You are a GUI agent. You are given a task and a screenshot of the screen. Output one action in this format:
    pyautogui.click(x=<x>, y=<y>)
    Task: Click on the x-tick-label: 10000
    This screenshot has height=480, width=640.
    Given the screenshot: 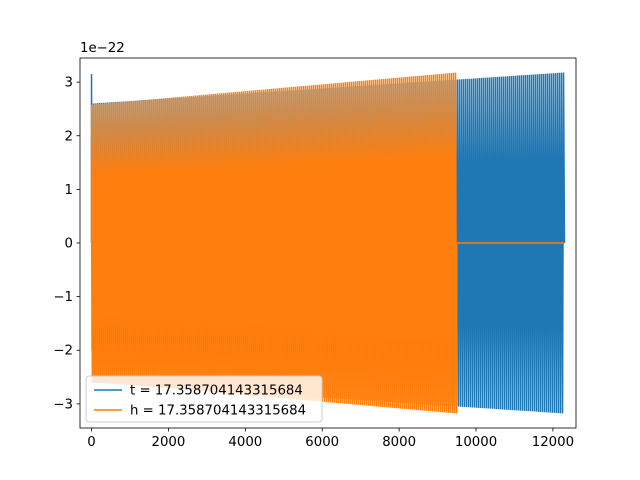 What is the action you would take?
    pyautogui.click(x=476, y=442)
    